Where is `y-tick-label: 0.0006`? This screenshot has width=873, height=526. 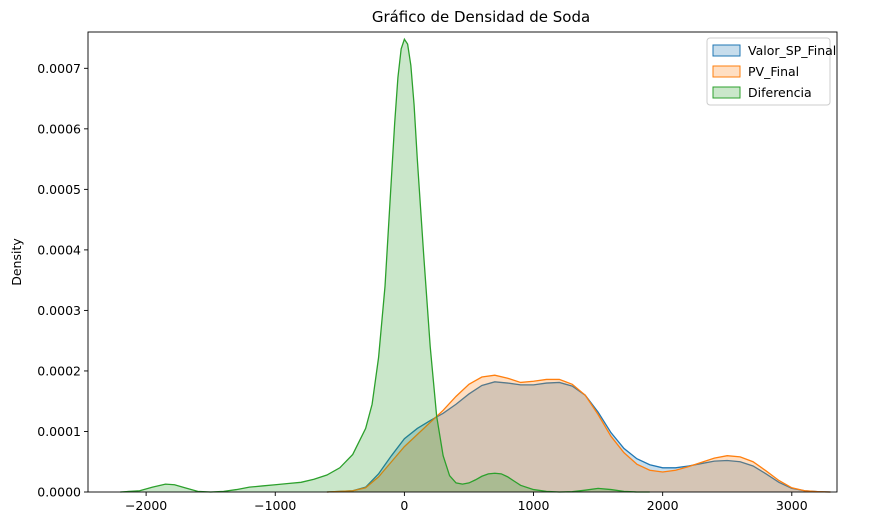
y-tick-label: 0.0006 is located at coordinates (59, 128).